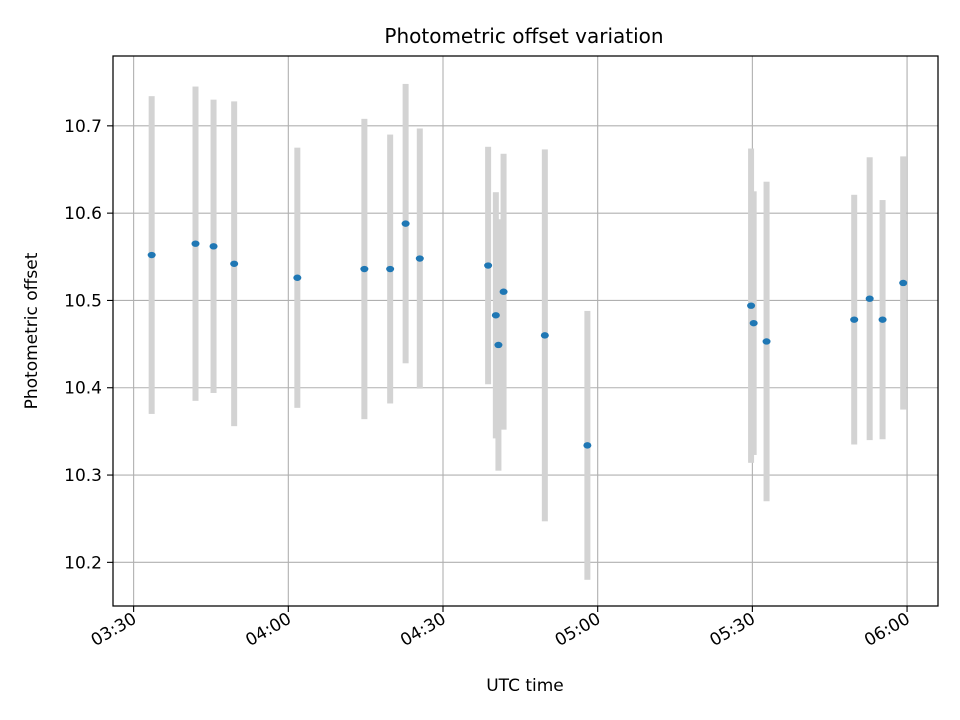 The width and height of the screenshot is (960, 720). Describe the element at coordinates (83, 214) in the screenshot. I see `y-tick-label: 10.6` at that location.